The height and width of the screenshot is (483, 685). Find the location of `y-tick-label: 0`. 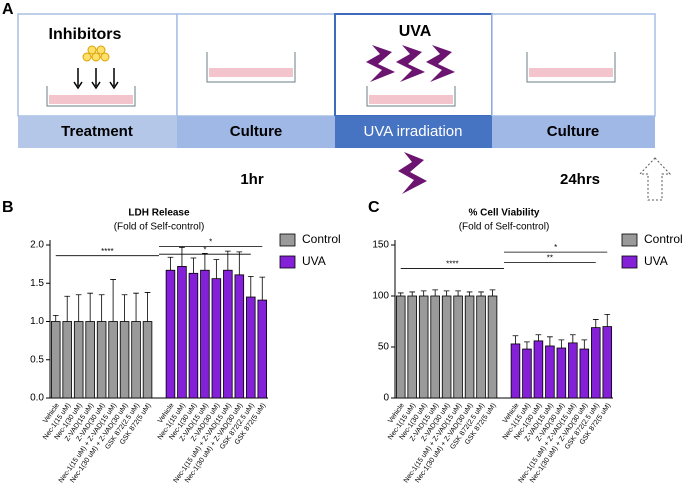

y-tick-label: 0 is located at coordinates (386, 398).